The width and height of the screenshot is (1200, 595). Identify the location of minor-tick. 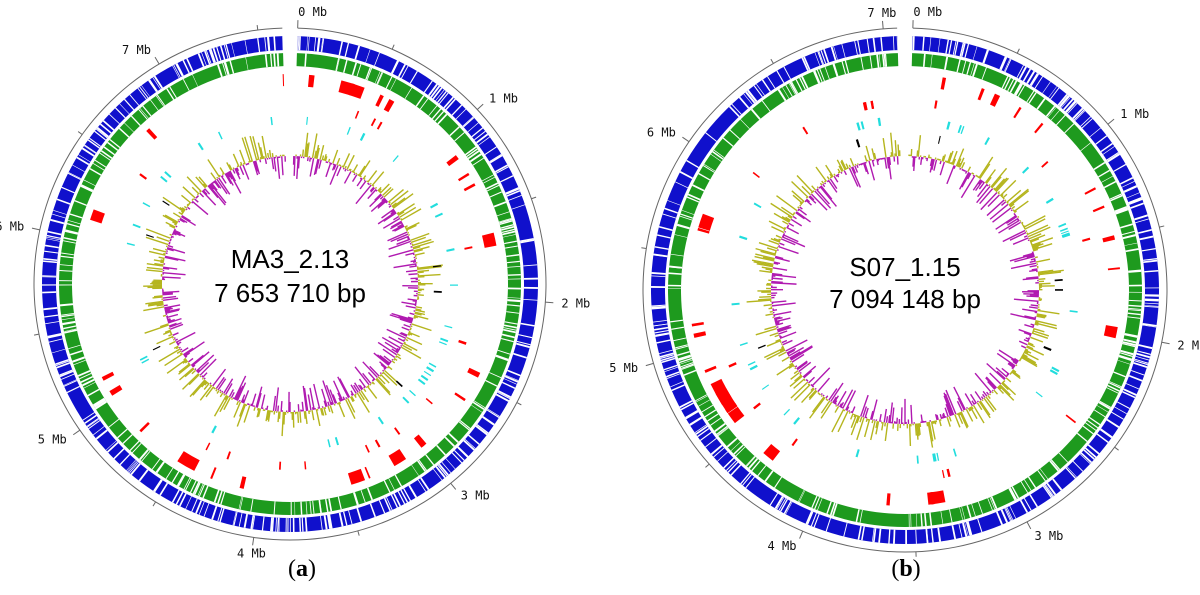
(1116, 448).